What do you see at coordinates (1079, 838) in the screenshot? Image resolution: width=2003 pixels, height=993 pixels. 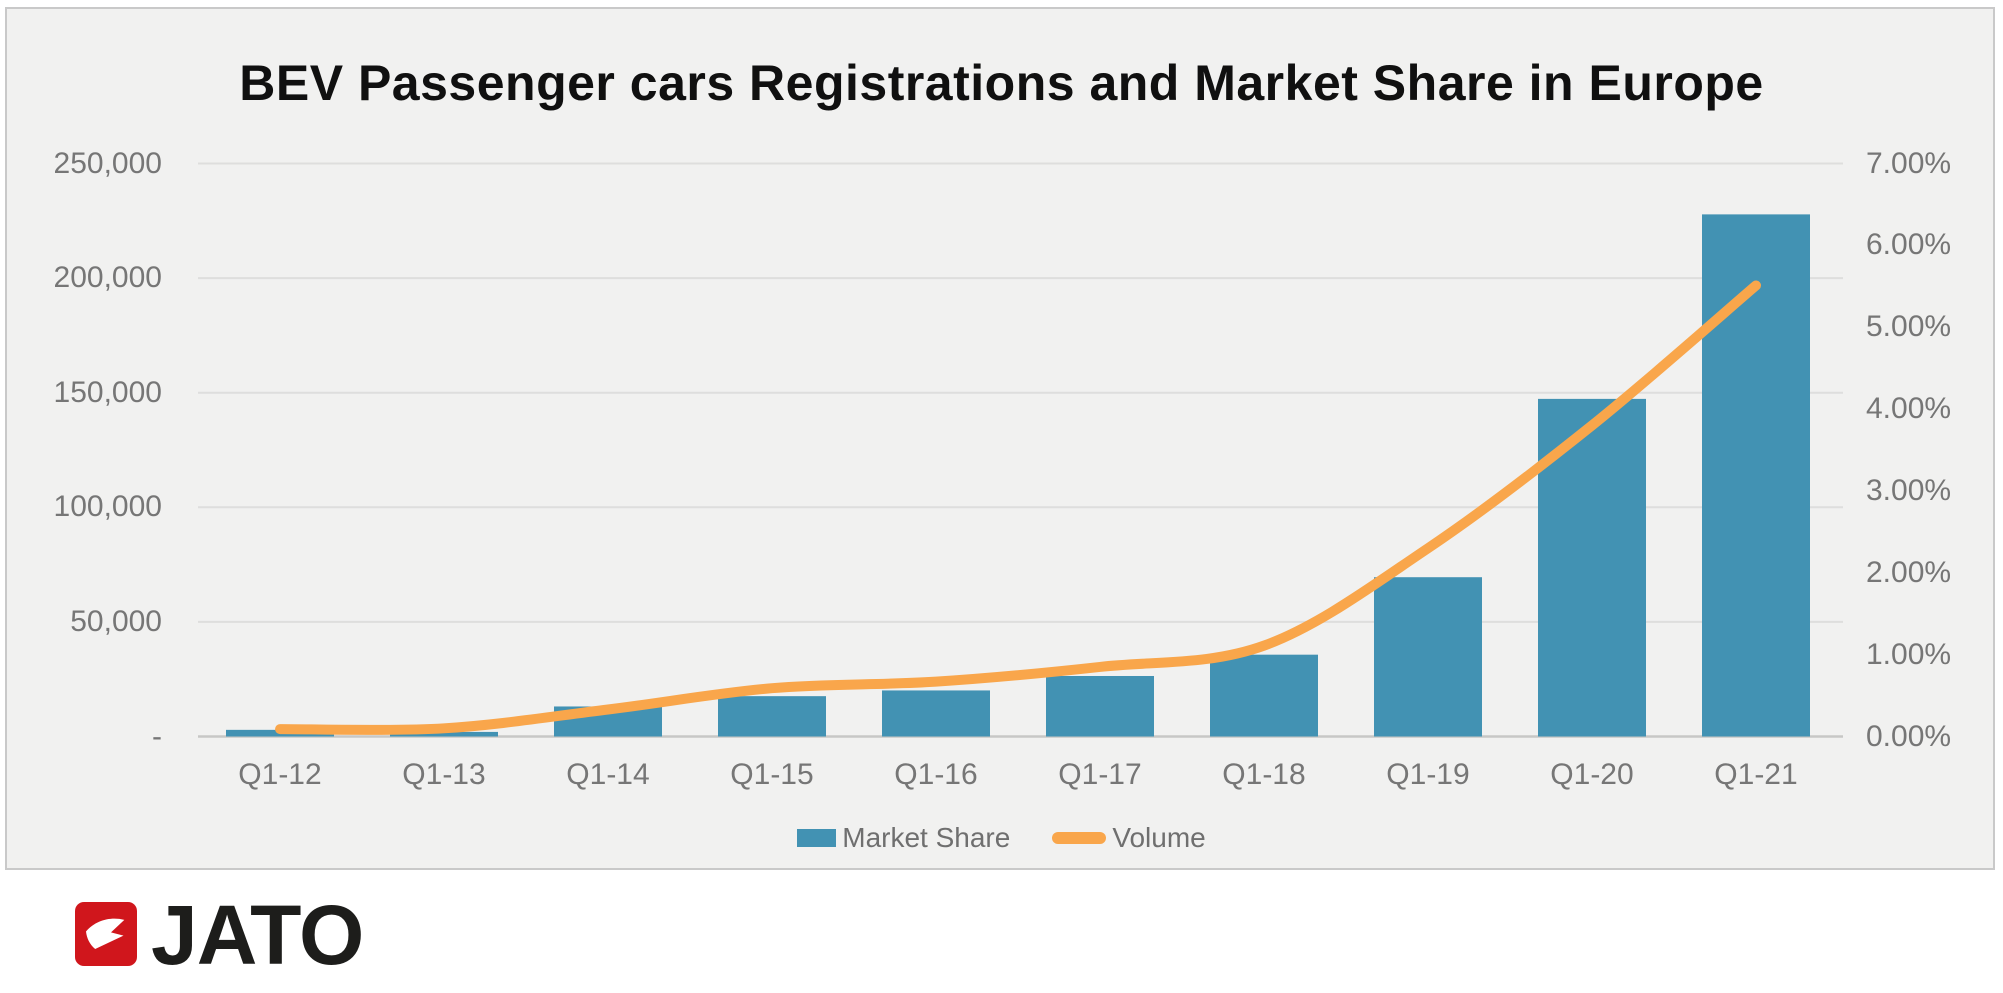 I see `volume-line-swatch` at bounding box center [1079, 838].